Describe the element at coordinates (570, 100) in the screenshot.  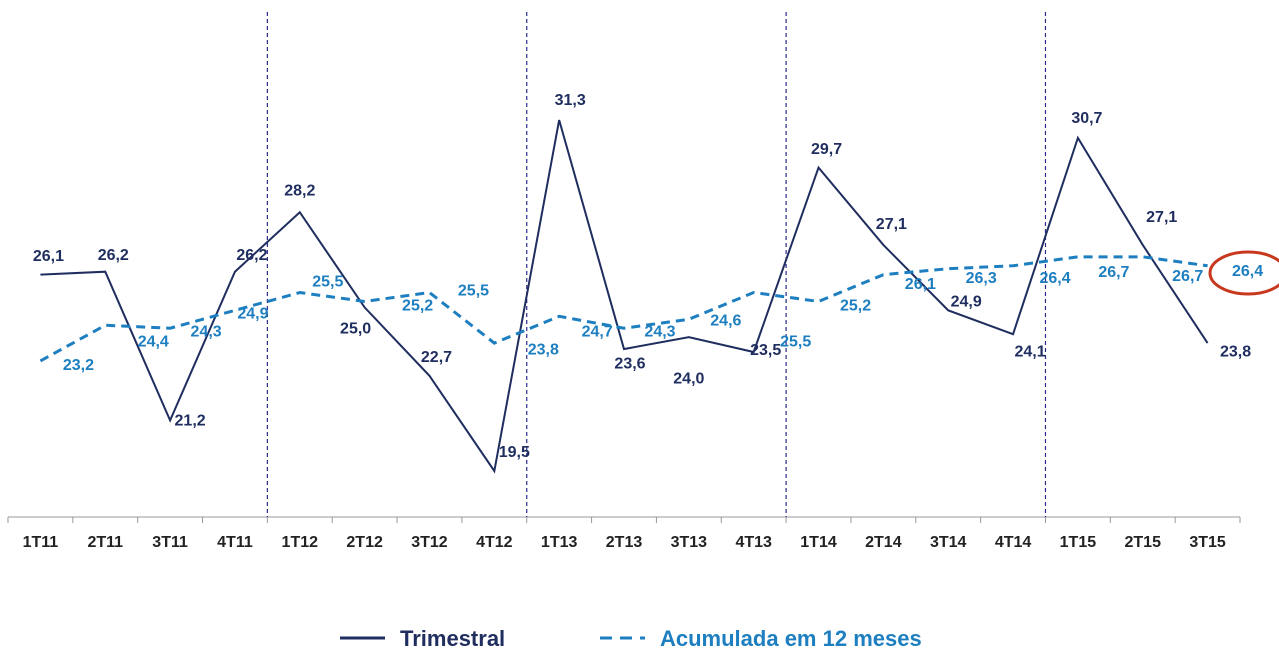
I see `data-label: 31,3` at that location.